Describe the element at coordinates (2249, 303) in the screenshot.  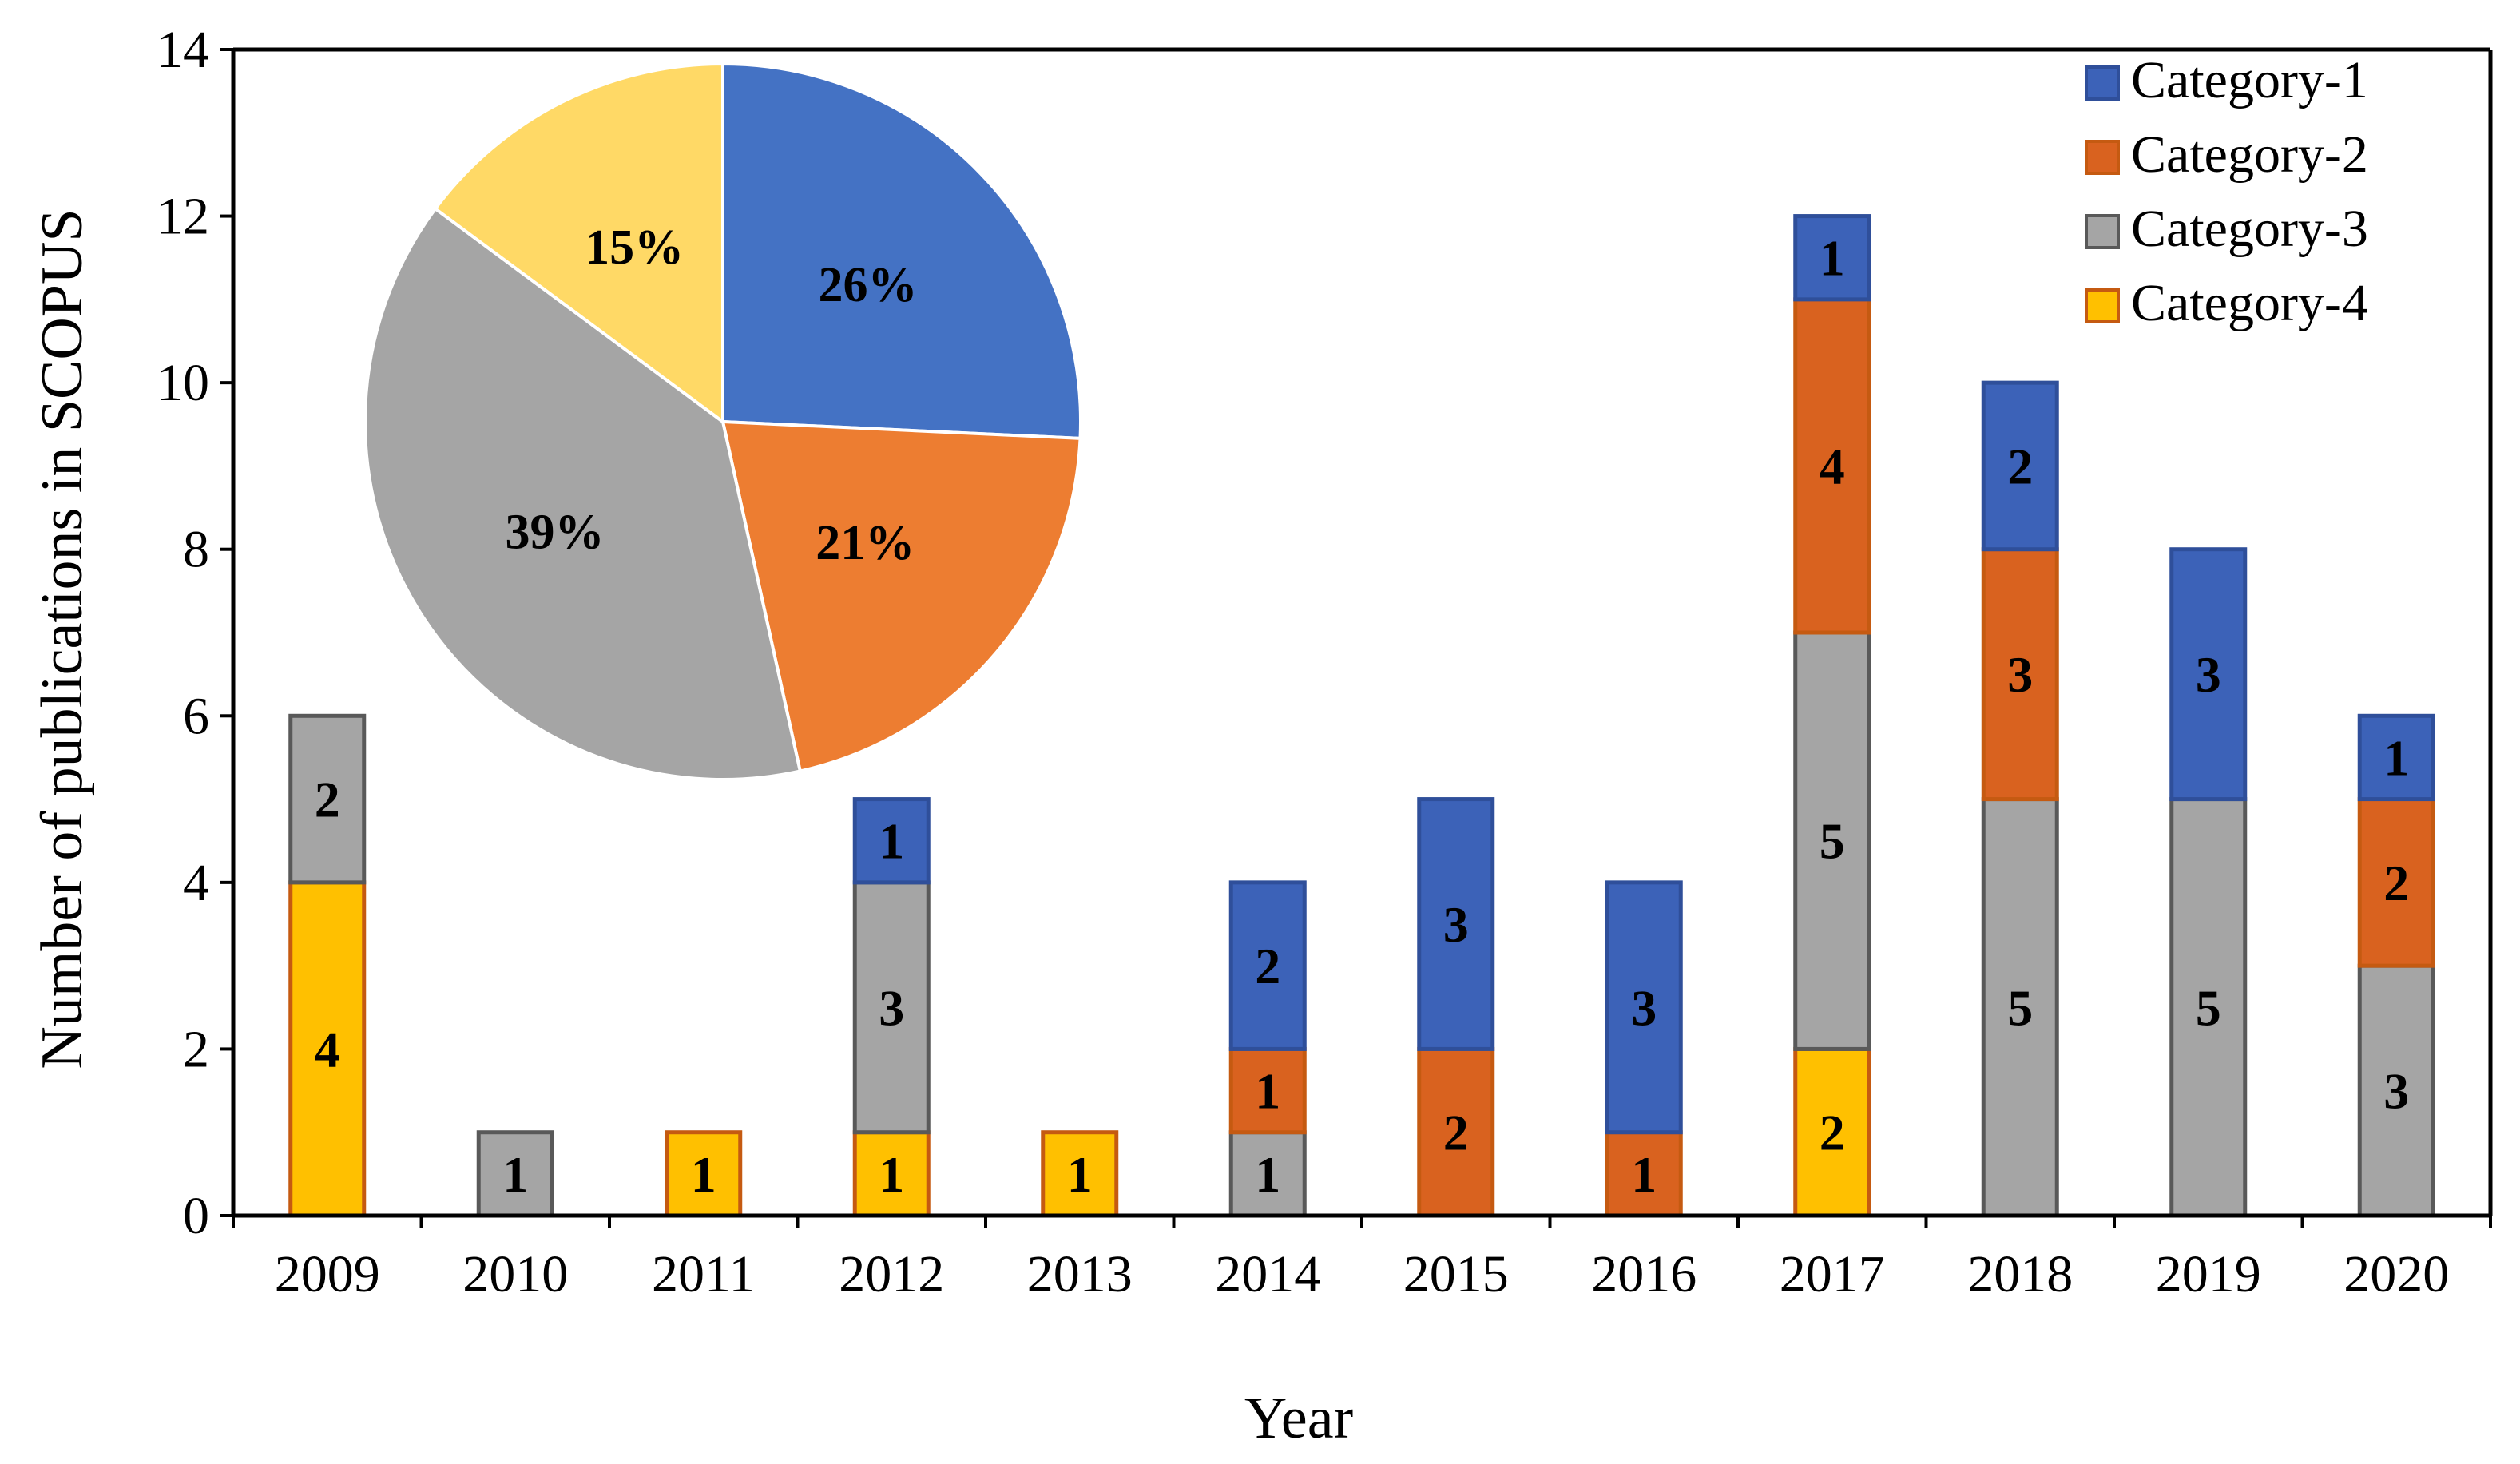
I see `legend-label: Category-4` at that location.